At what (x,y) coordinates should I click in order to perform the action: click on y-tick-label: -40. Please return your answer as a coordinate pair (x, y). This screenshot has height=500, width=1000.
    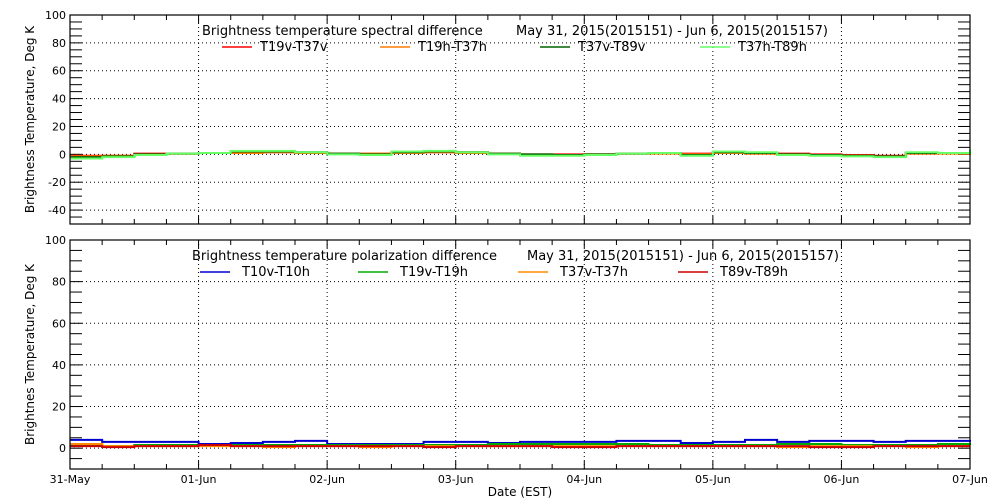
    Looking at the image, I should click on (57, 210).